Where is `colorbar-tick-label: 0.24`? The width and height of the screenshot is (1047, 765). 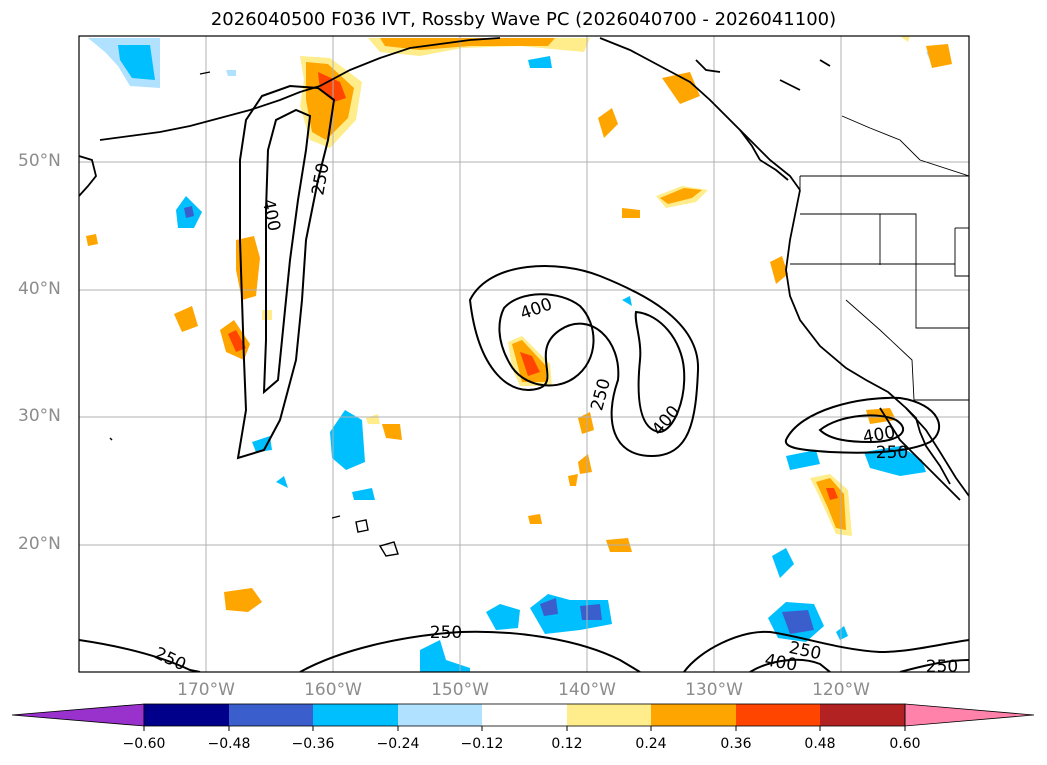 colorbar-tick-label: 0.24 is located at coordinates (651, 744).